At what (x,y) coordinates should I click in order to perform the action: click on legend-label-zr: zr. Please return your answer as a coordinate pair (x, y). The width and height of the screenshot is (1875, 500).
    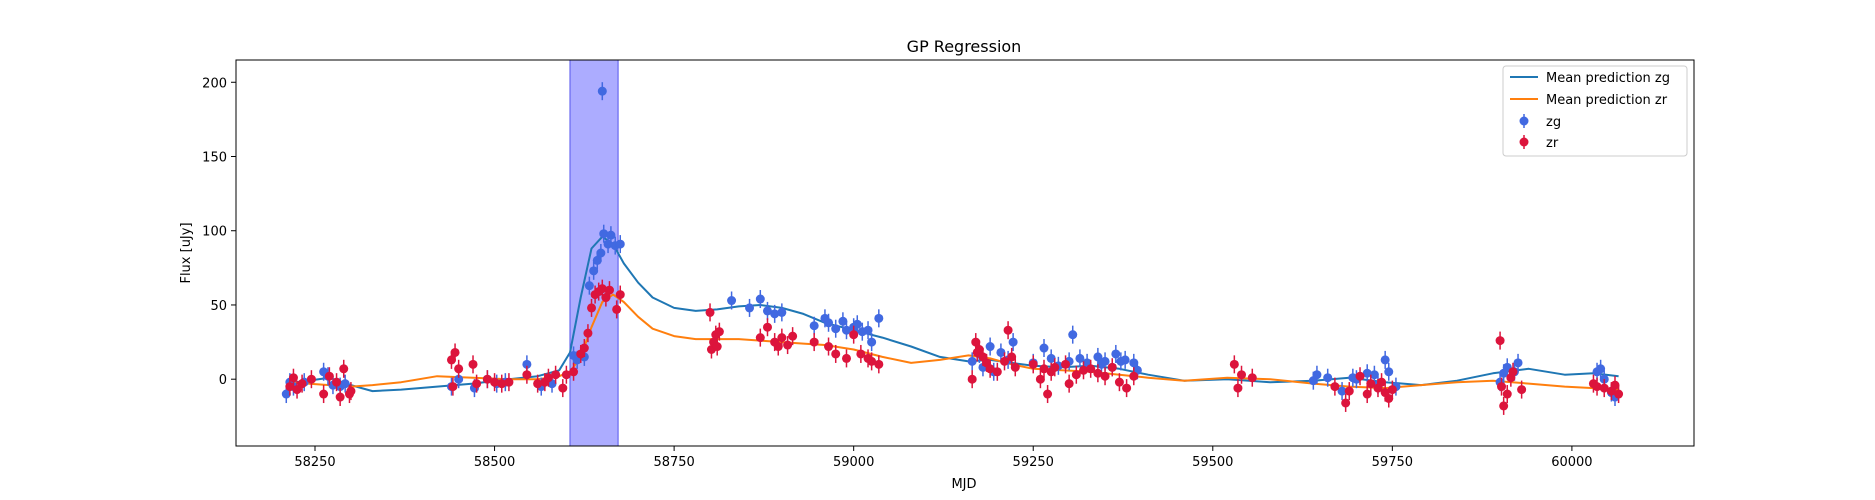
    Looking at the image, I should click on (1552, 143).